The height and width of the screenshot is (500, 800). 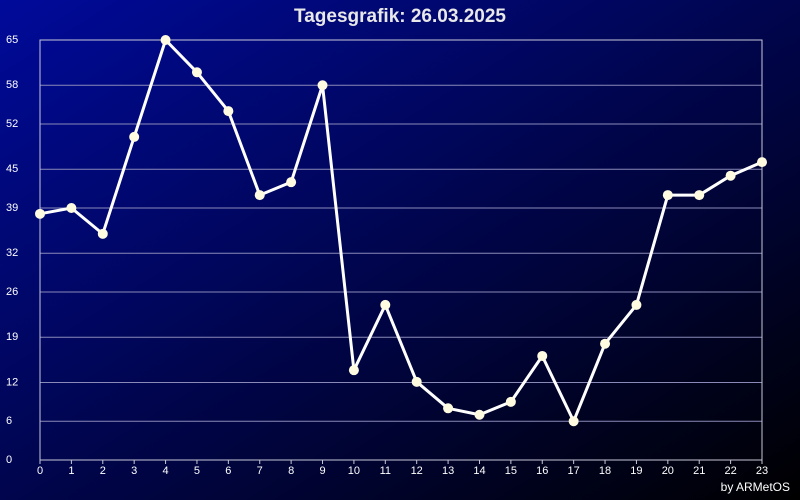 What do you see at coordinates (260, 471) in the screenshot?
I see `x-tick-label: 7` at bounding box center [260, 471].